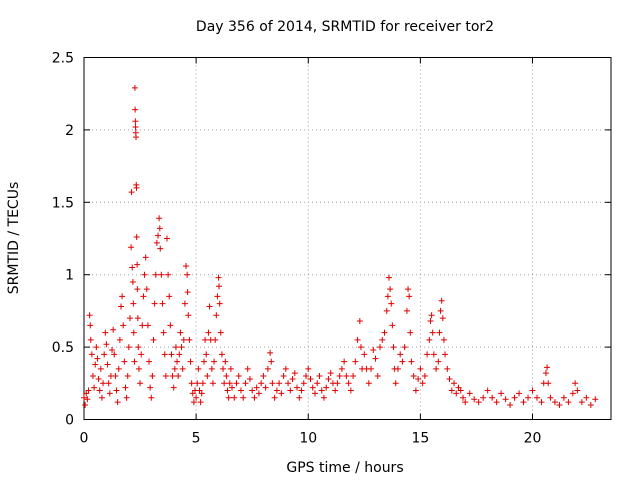  Describe the element at coordinates (344, 468) in the screenshot. I see `x-axis-label: GPS time / hours` at that location.